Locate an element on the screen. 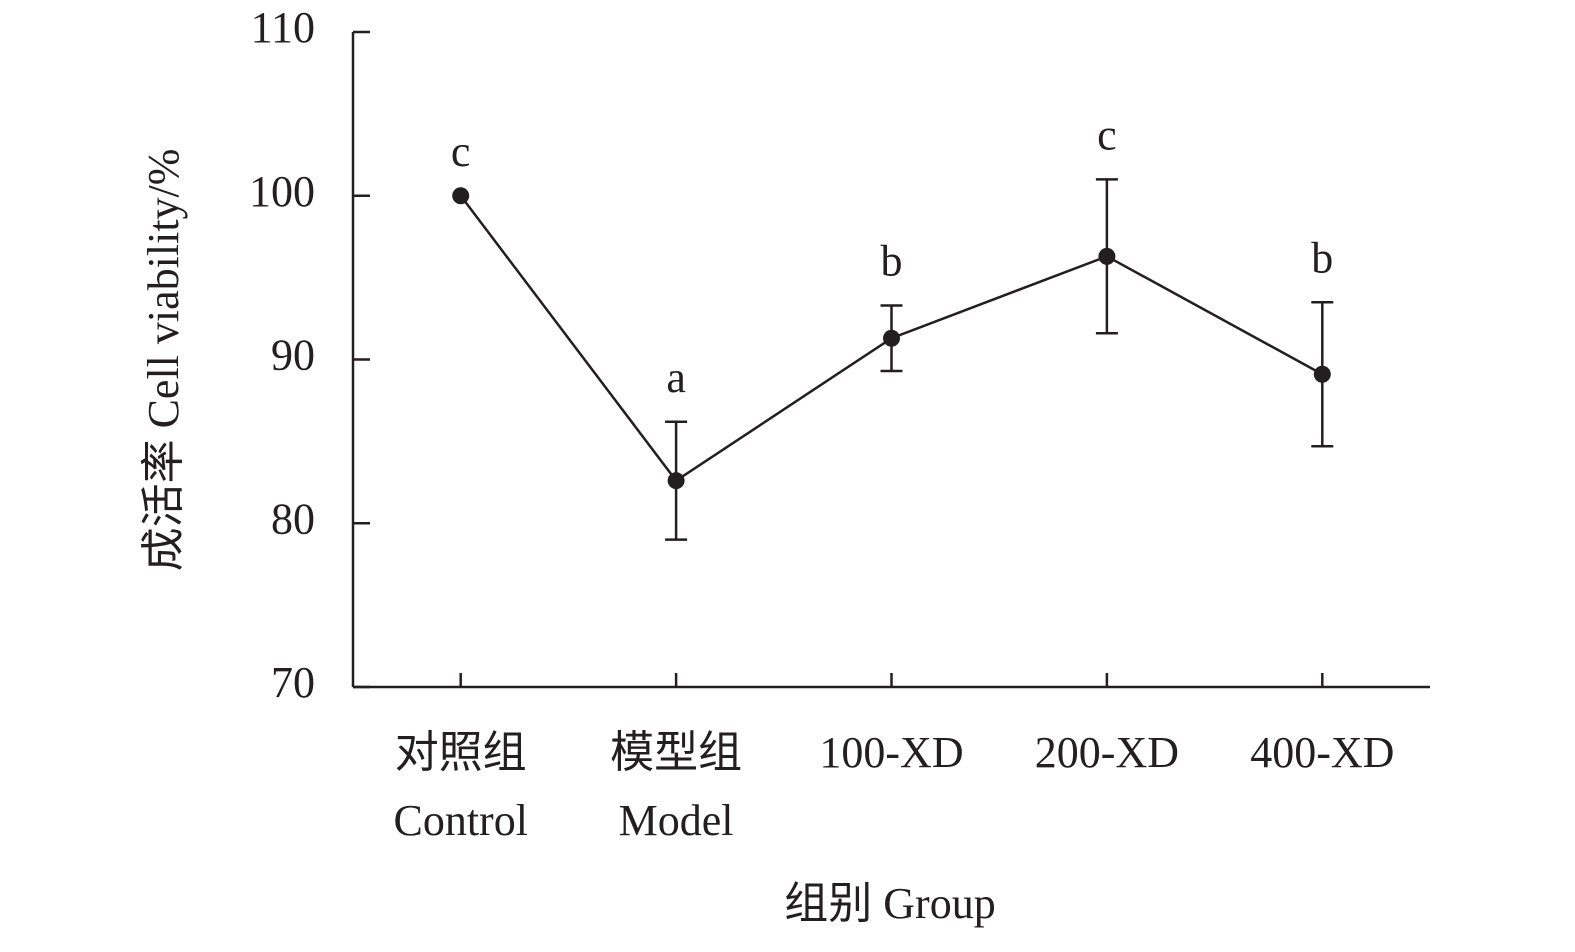 The width and height of the screenshot is (1575, 952). x-tick-label: 400-XD is located at coordinates (1322, 752).